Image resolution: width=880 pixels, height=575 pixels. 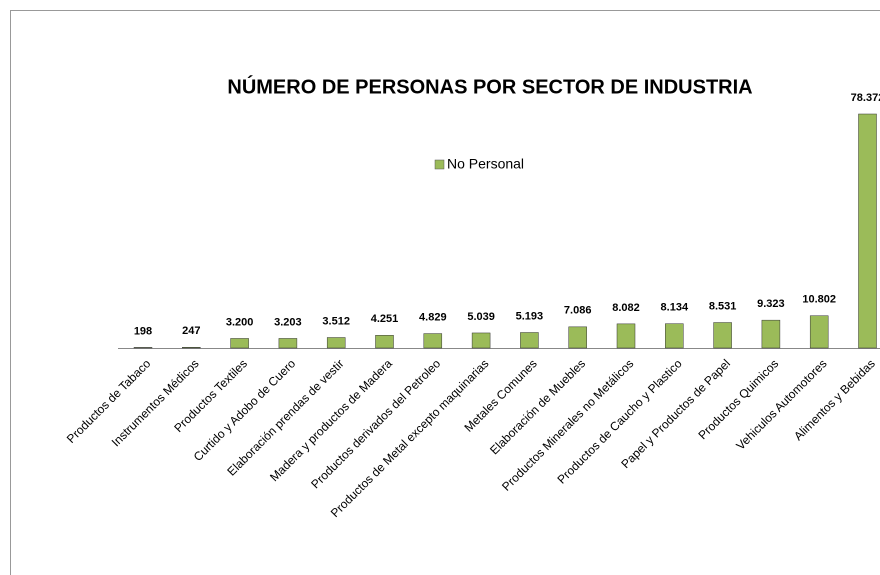 I want to click on legend-label: No Personal, so click(x=485, y=164).